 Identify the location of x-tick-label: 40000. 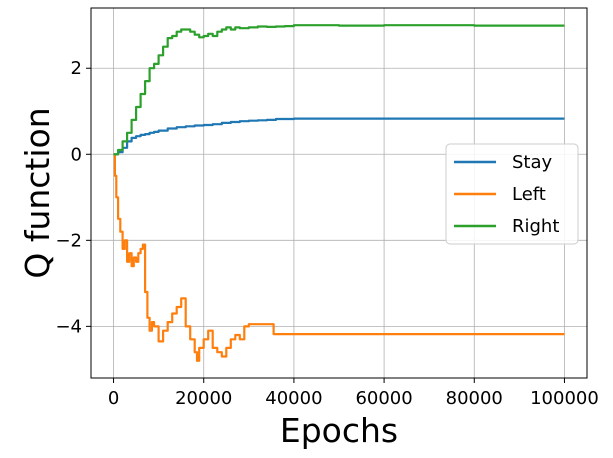
(293, 398).